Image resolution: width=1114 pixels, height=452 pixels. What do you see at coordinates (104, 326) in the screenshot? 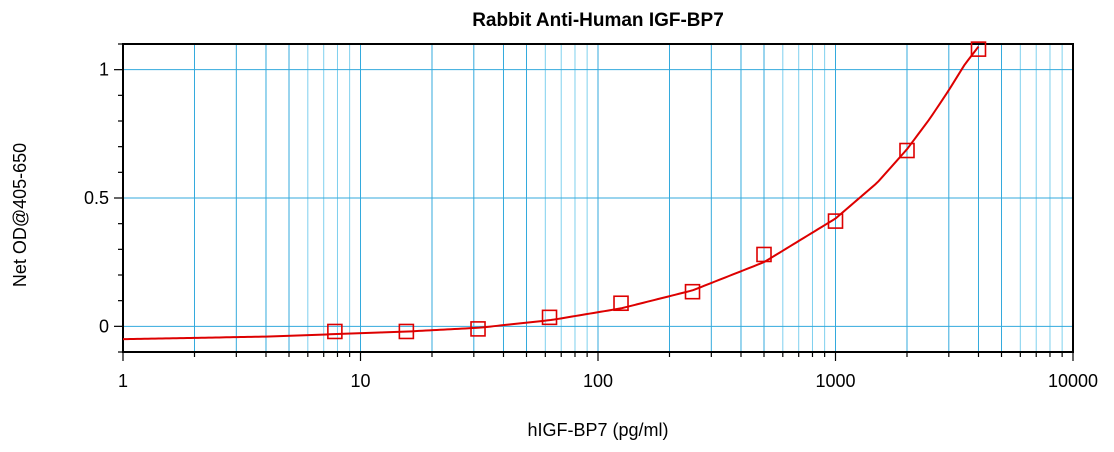
I see `y-tick-label: 0` at bounding box center [104, 326].